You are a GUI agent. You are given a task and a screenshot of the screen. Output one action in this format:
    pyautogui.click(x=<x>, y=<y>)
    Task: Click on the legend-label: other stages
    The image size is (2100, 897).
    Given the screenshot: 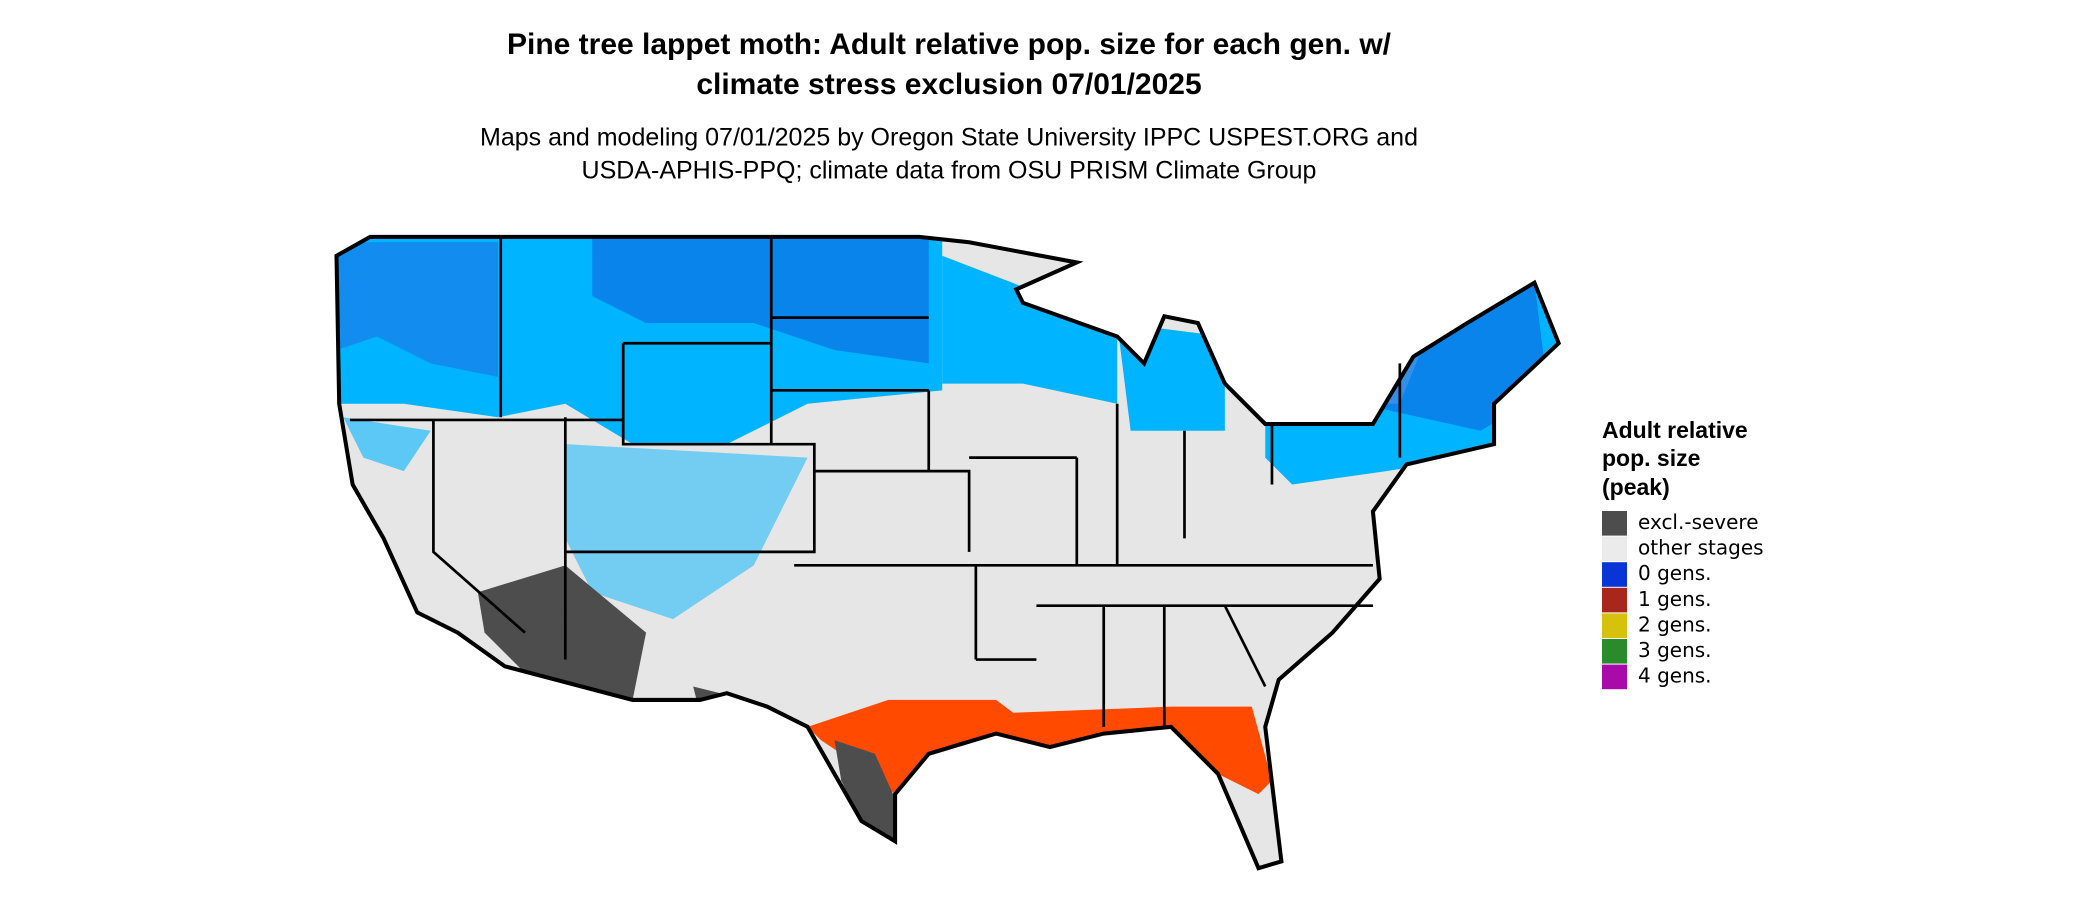 What is the action you would take?
    pyautogui.click(x=1701, y=548)
    